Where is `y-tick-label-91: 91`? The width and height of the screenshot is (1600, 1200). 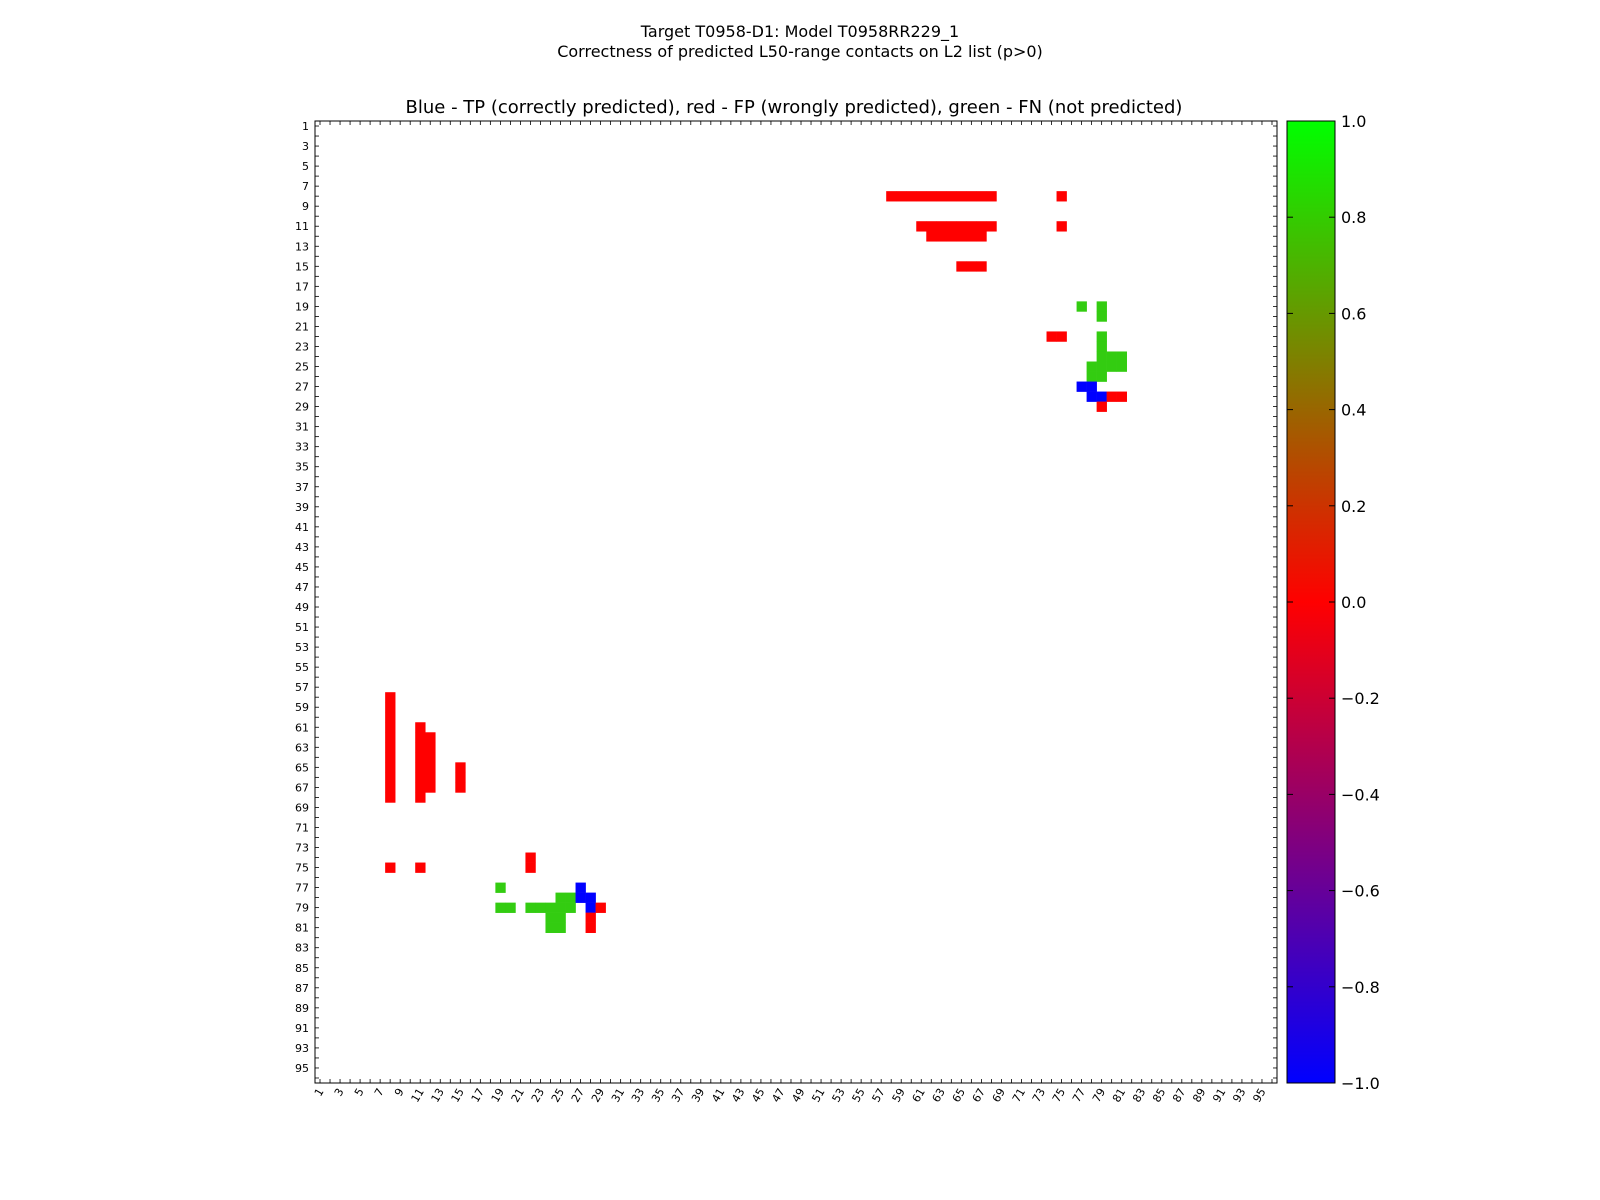
y-tick-label-91: 91 is located at coordinates (302, 1028).